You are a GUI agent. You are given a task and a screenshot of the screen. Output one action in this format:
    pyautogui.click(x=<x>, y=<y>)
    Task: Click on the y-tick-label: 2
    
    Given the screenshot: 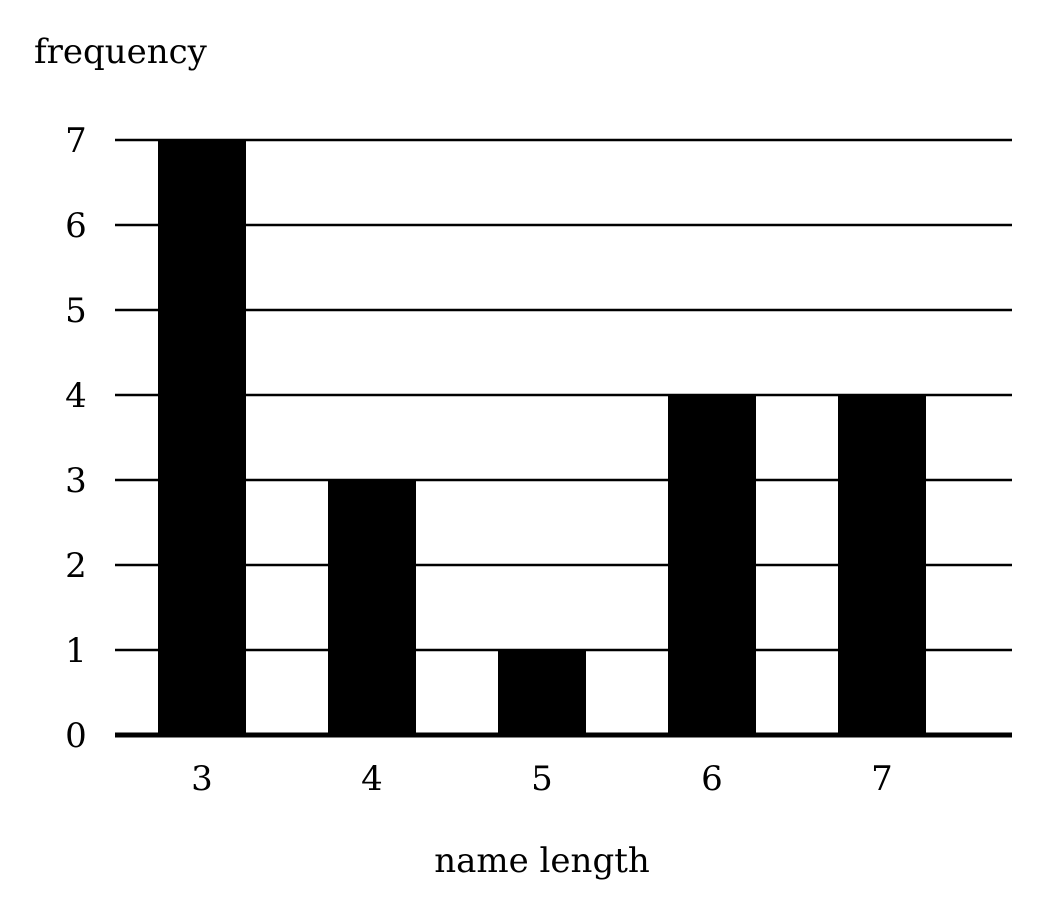 What is the action you would take?
    pyautogui.click(x=76, y=566)
    